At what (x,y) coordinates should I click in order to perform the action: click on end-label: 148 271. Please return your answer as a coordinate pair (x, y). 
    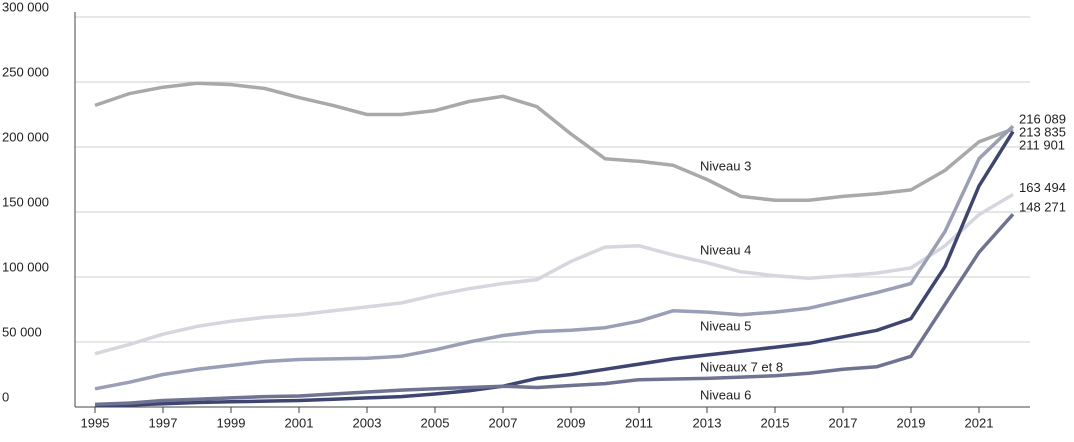
    Looking at the image, I should click on (1042, 207).